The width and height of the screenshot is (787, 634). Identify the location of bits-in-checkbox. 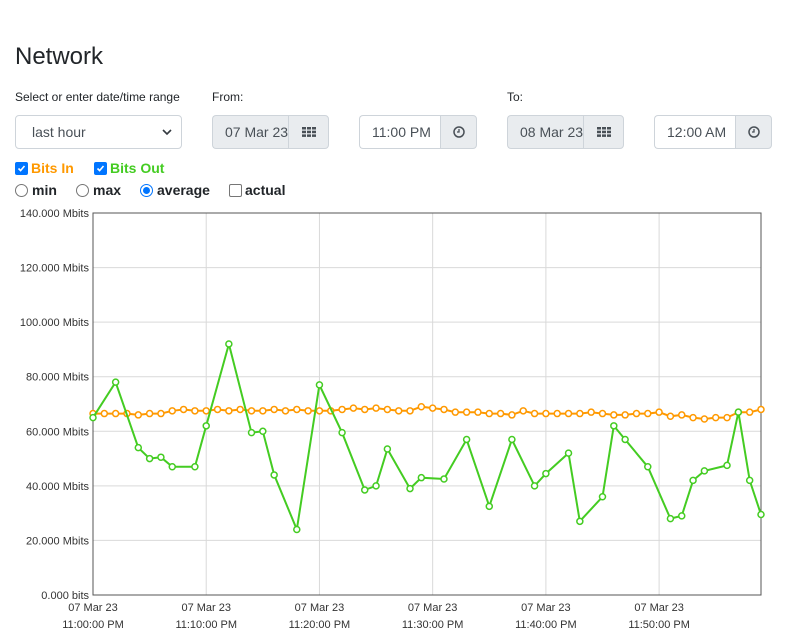
(21, 168).